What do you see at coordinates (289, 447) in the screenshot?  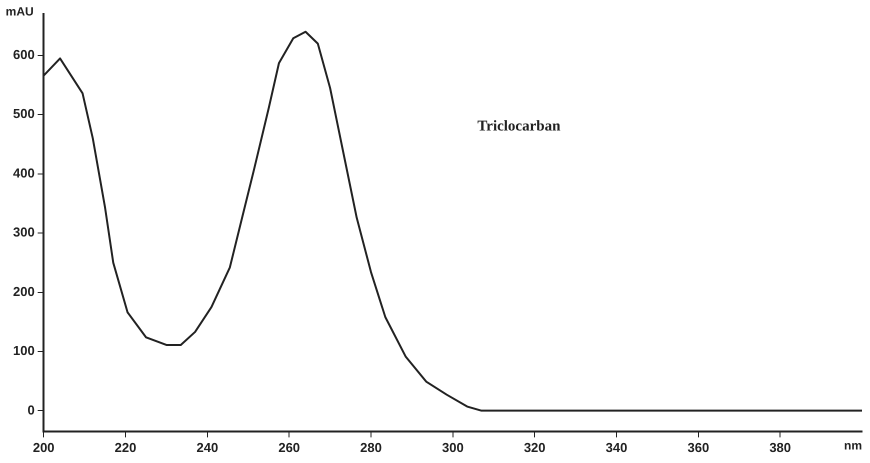 I see `x-tick-label: 260` at bounding box center [289, 447].